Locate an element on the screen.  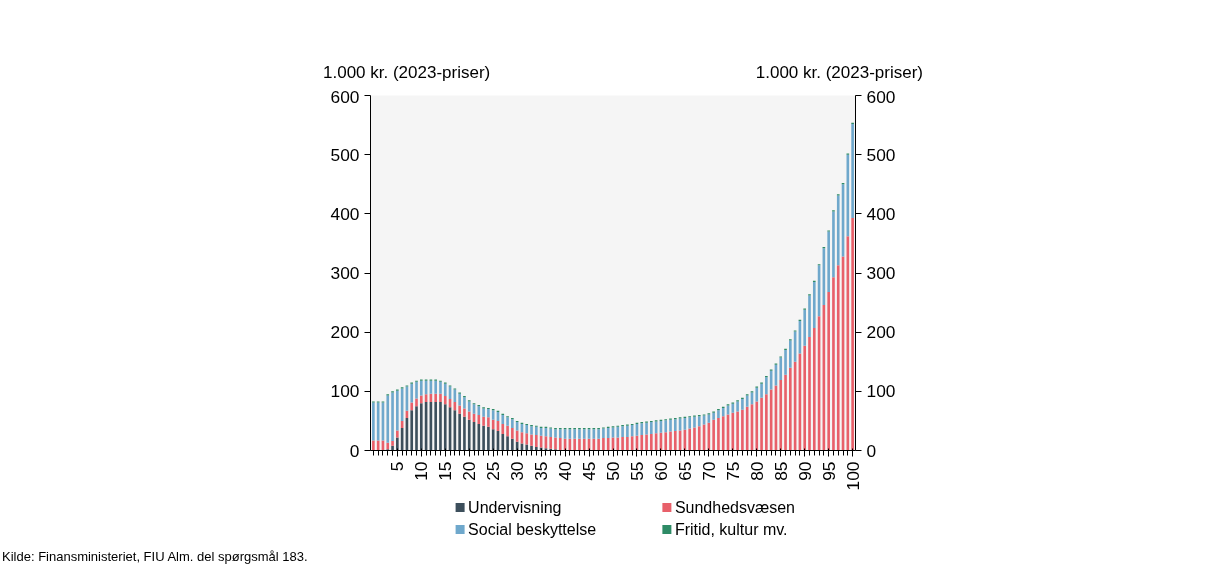
x-tick-label: 5 is located at coordinates (397, 466).